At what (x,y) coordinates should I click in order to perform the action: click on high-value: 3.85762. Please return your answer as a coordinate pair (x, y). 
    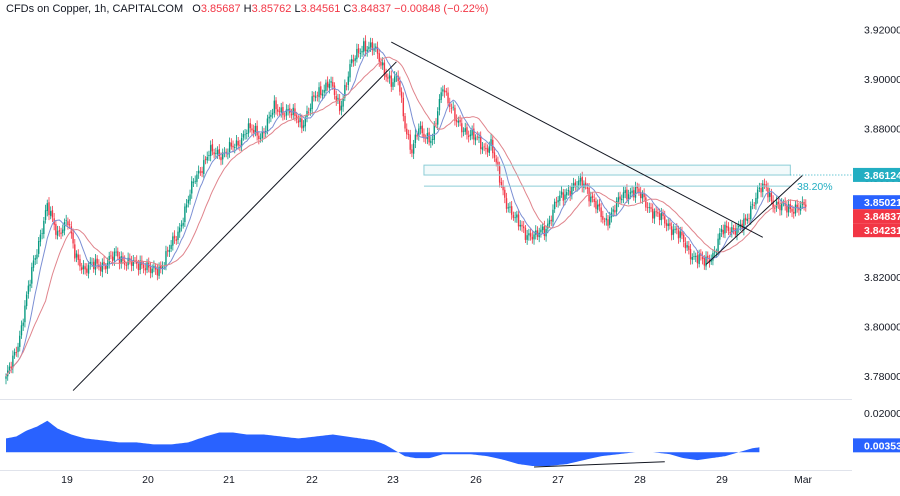
    Looking at the image, I should click on (271, 9).